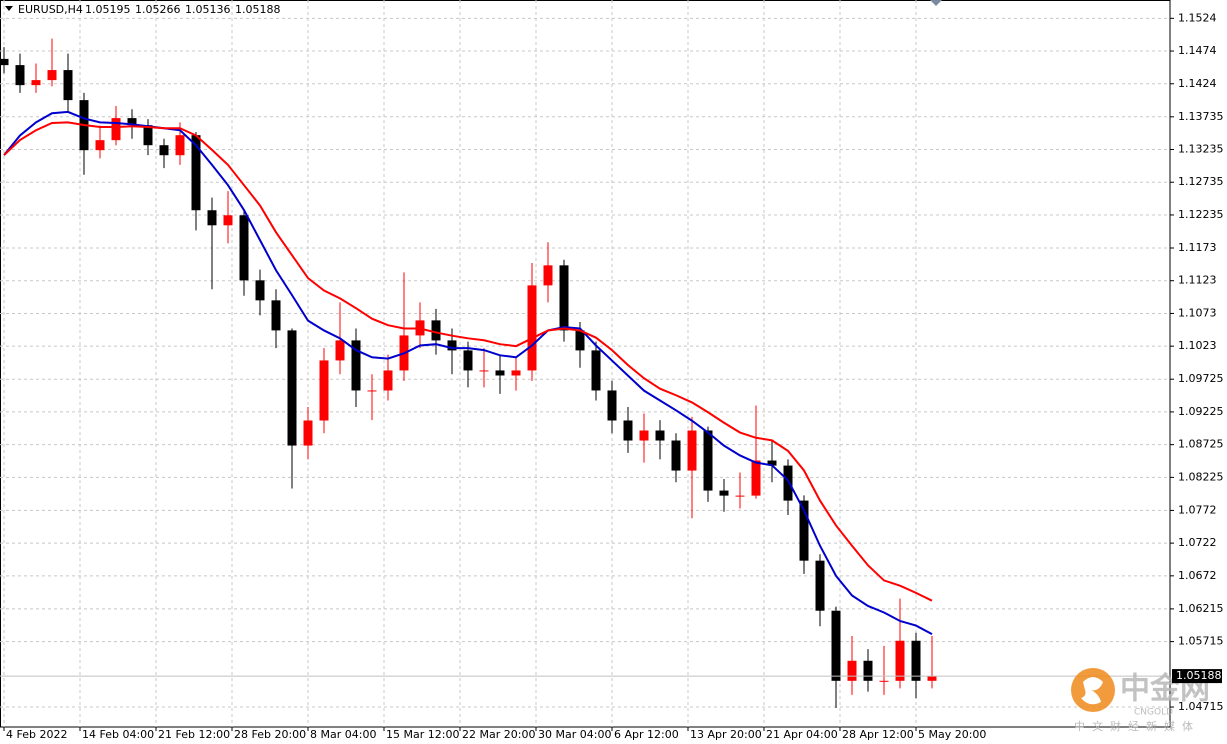 Image resolution: width=1227 pixels, height=744 pixels. I want to click on x-tick-label: 15 Mar 12:00, so click(422, 734).